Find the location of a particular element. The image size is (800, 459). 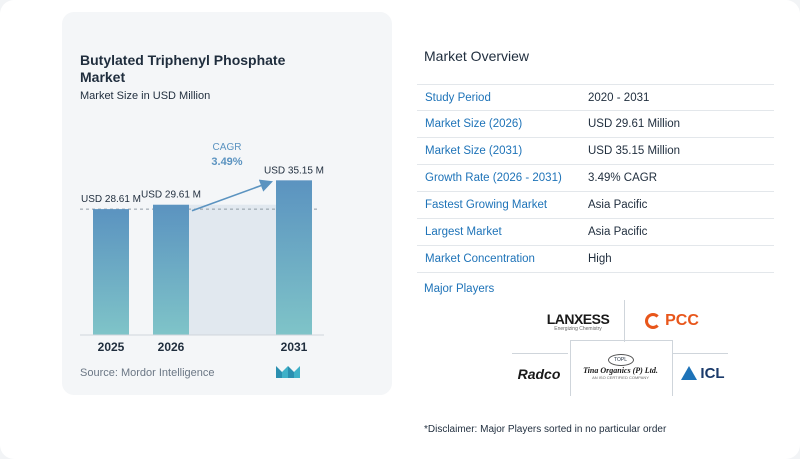

pcc-logo-name: PCC is located at coordinates (682, 320).